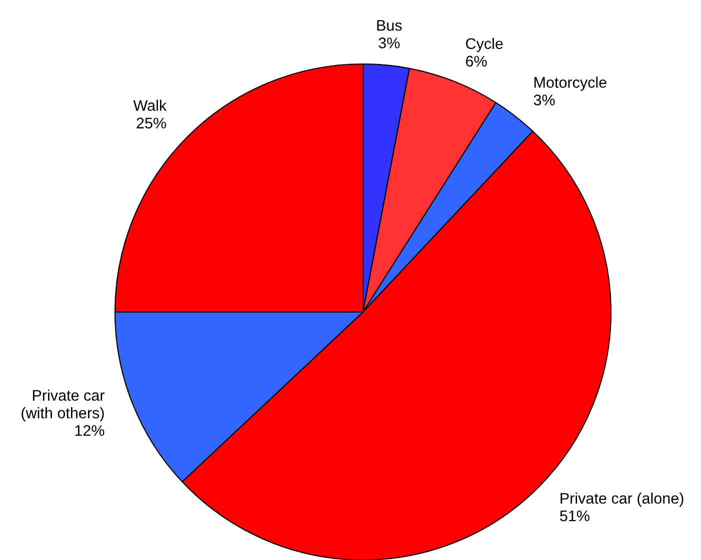  Describe the element at coordinates (151, 123) in the screenshot. I see `data-label: 25%` at that location.